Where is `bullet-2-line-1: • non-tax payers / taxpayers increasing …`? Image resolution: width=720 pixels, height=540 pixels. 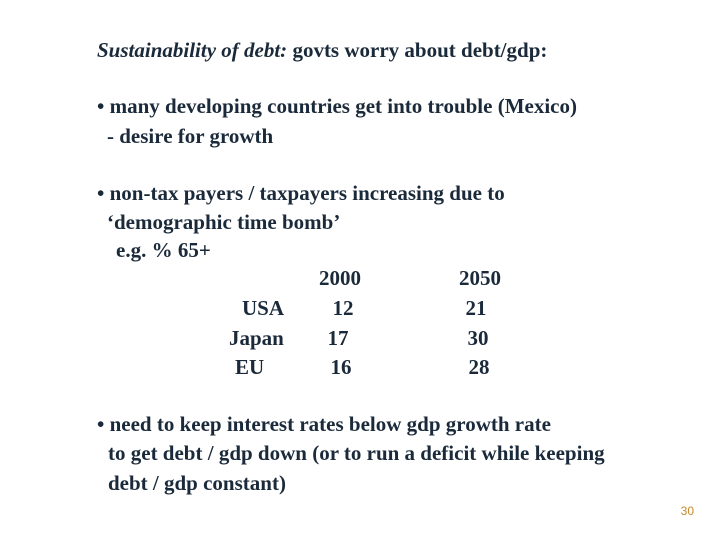
bullet-2-line-1: • non-tax payers / taxpayers increasing … is located at coordinates (301, 193).